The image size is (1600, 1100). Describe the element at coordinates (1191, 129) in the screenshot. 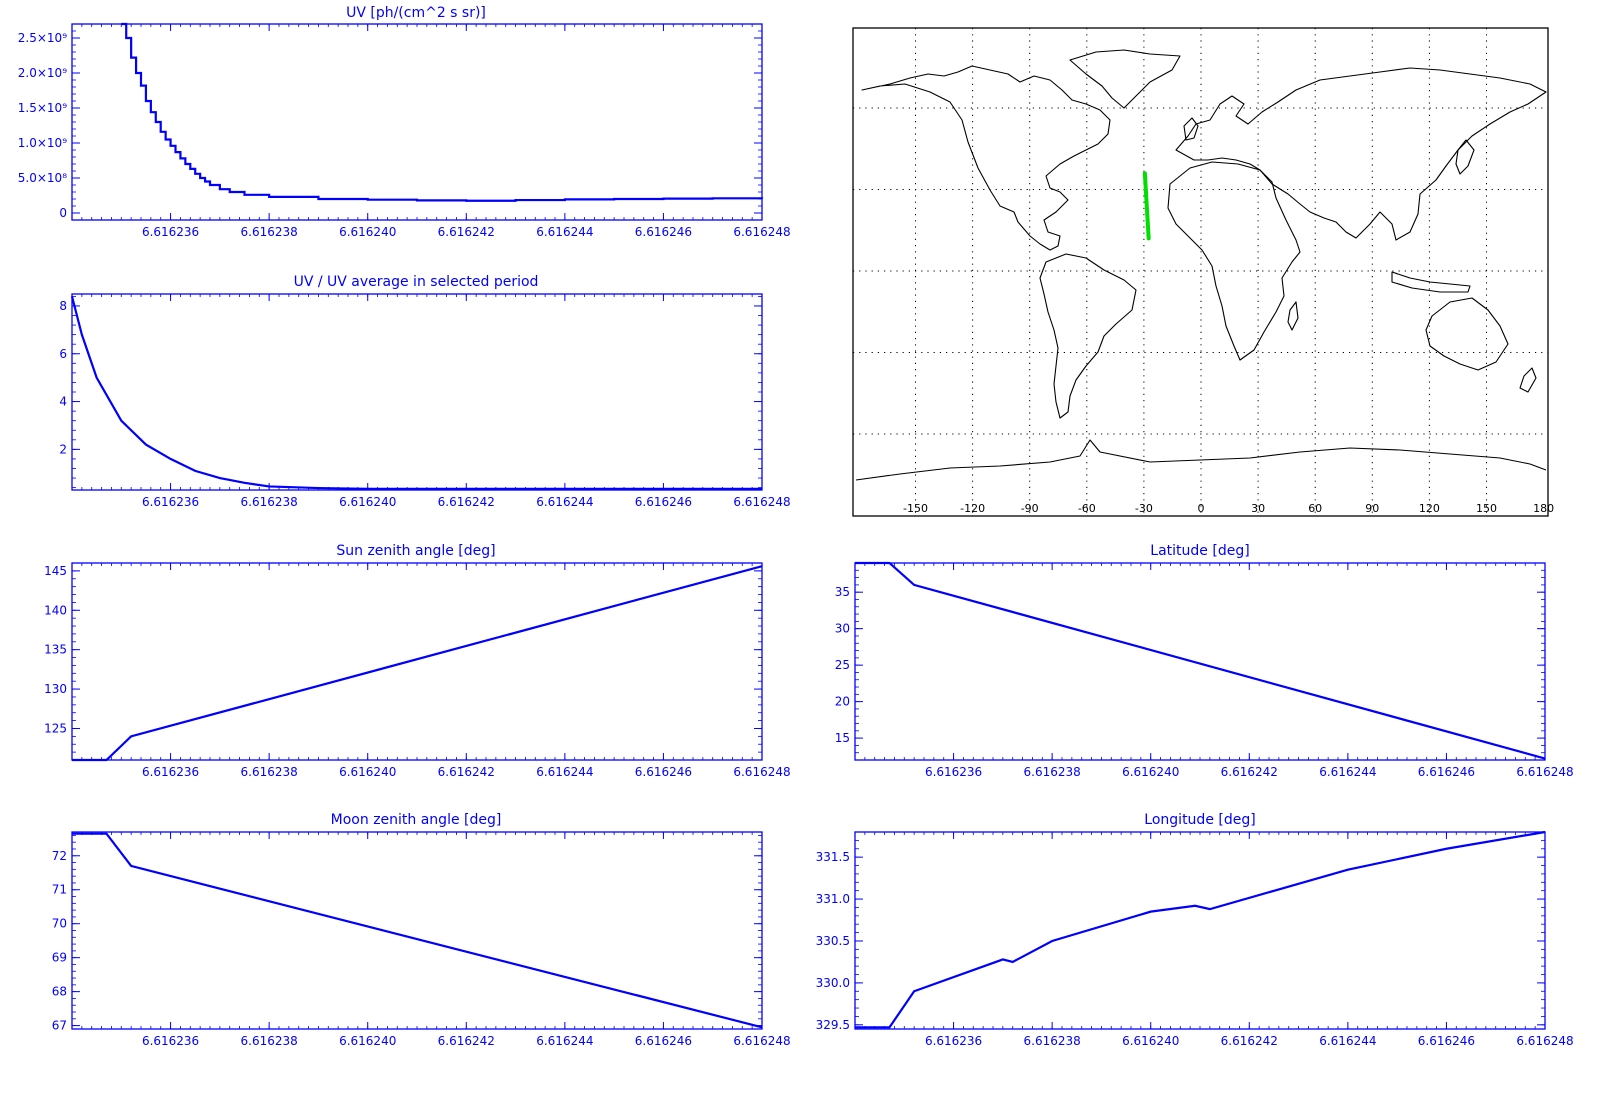

I see `coast-british-isles` at that location.